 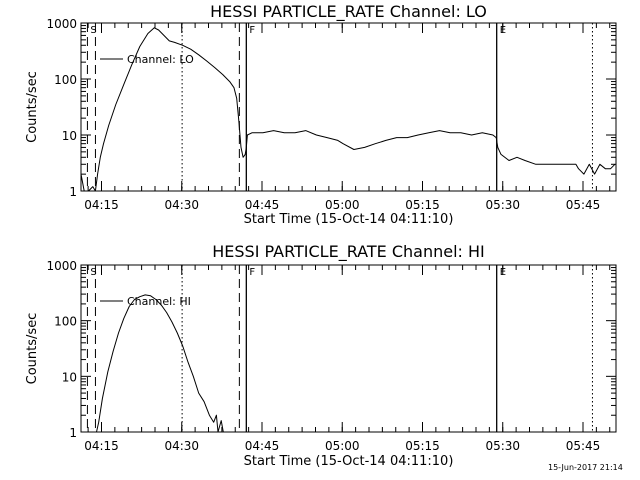 I want to click on chart-title: HESSI PARTICLE_RATE Channel: LO, so click(x=348, y=12).